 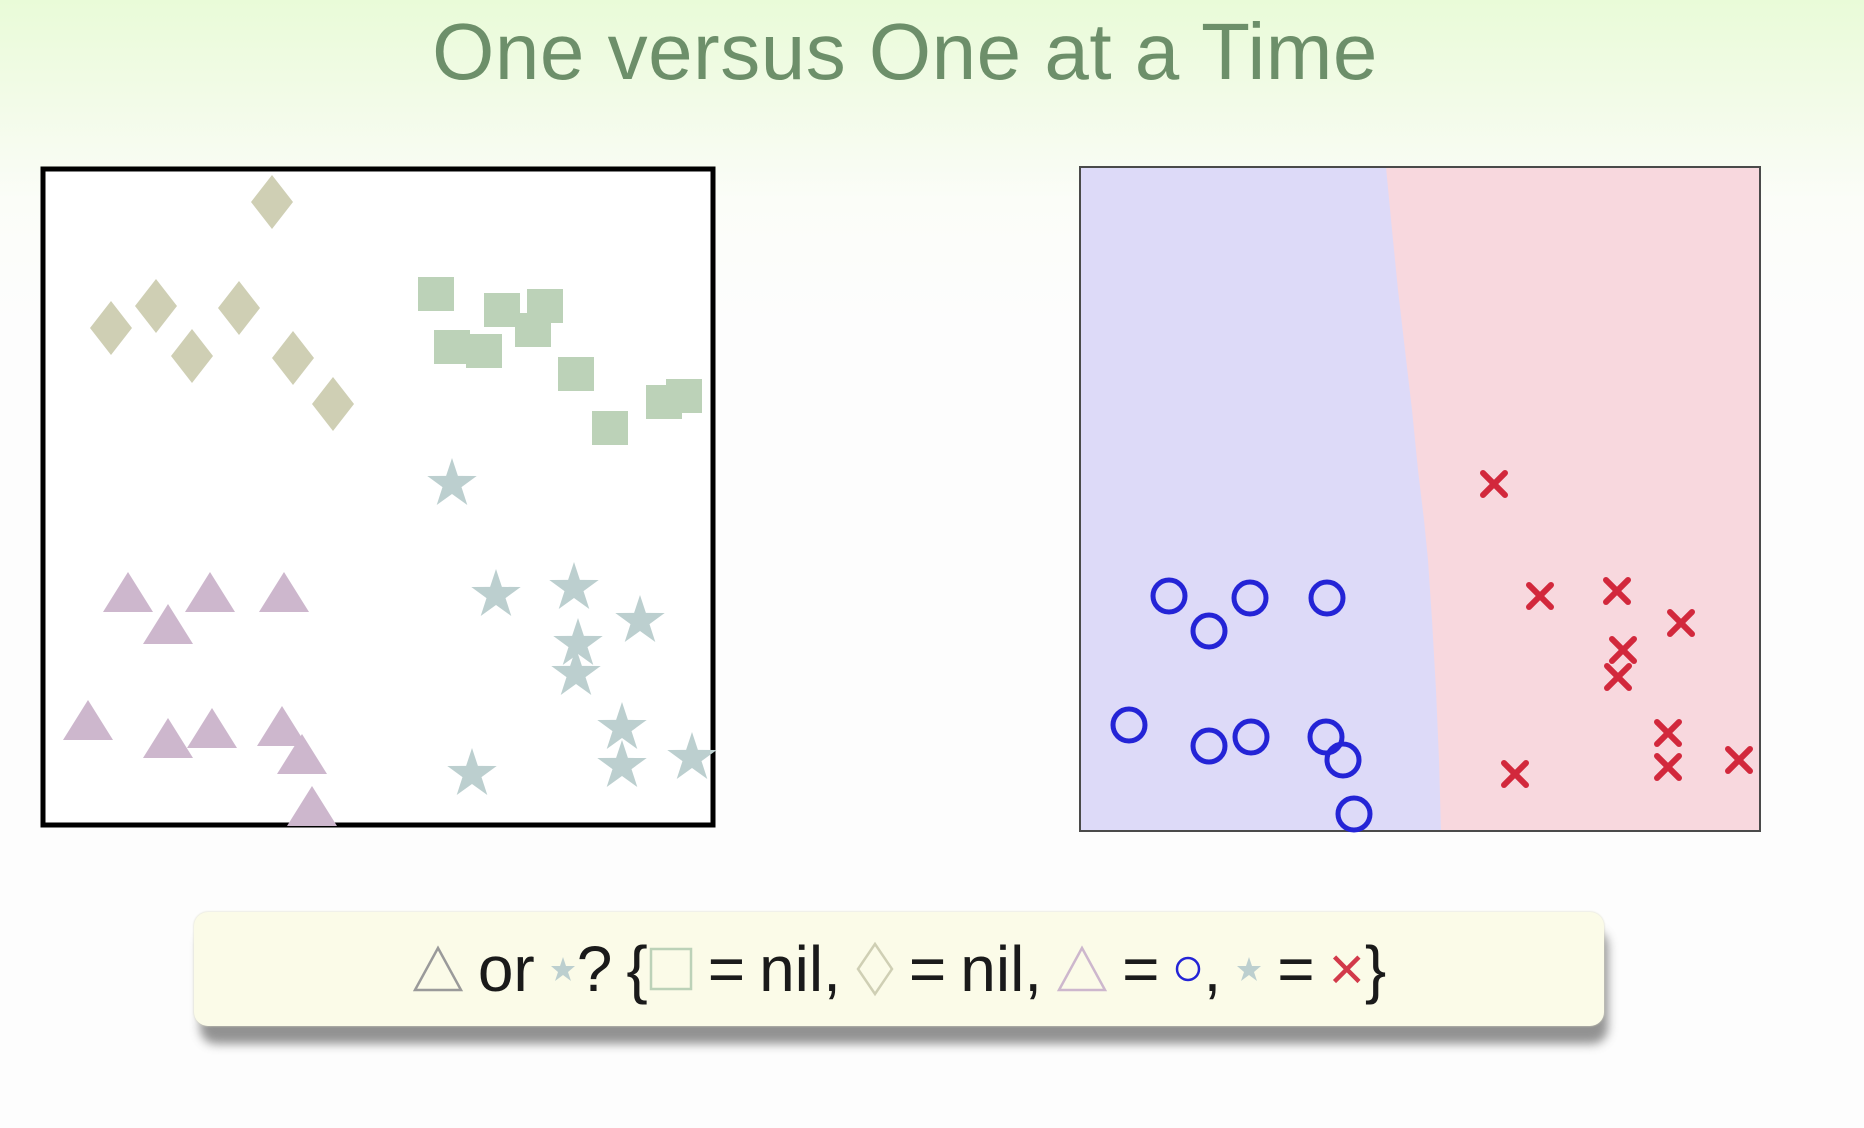 I want to click on small-star-icon, so click(x=562, y=969).